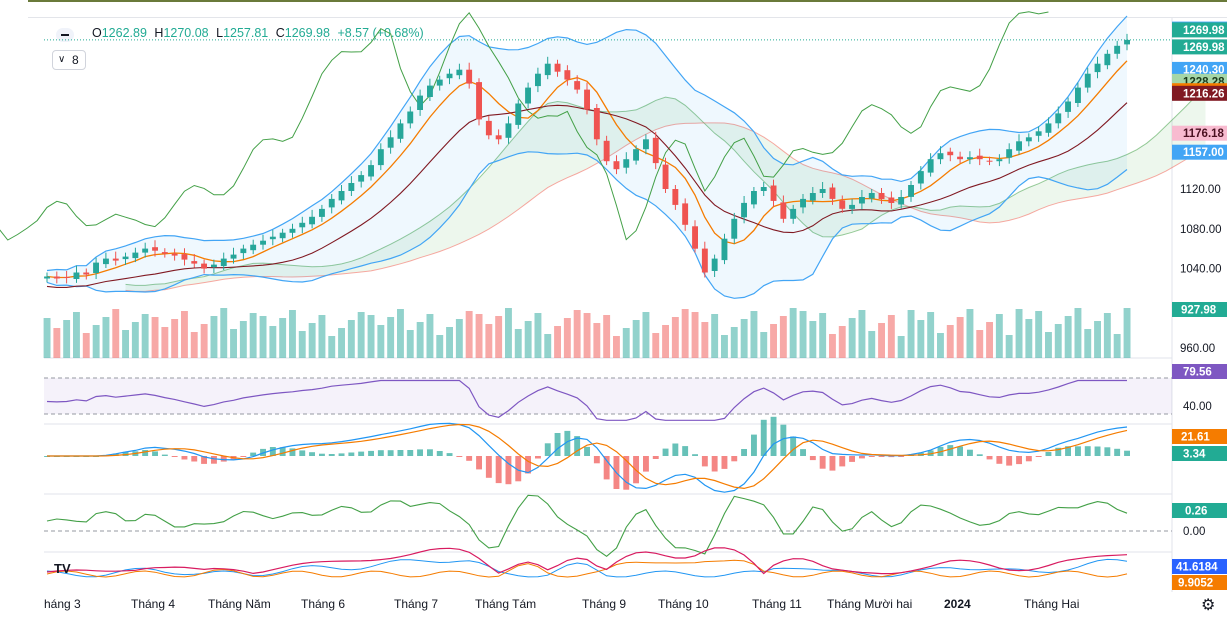 Image resolution: width=1227 pixels, height=631 pixels. Describe the element at coordinates (1197, 407) in the screenshot. I see `rsi-level-label: 40.00` at that location.